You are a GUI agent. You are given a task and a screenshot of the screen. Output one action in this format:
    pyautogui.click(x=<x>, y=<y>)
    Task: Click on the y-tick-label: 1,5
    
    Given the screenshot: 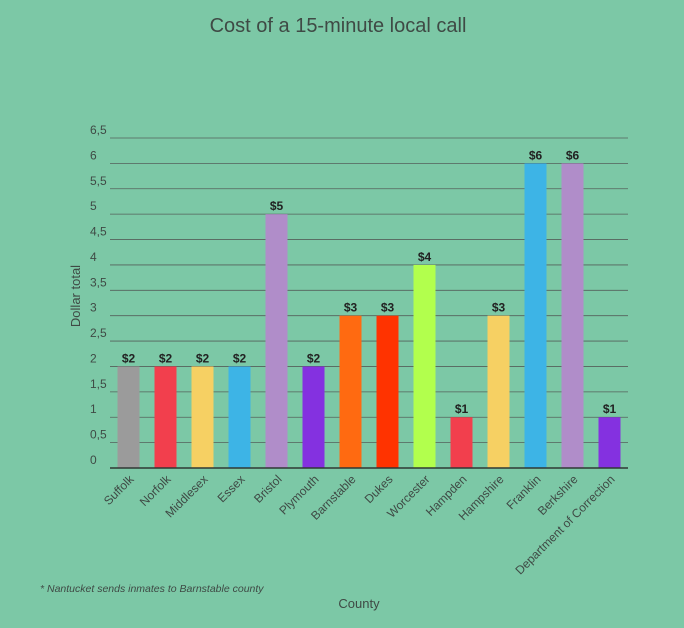 What is the action you would take?
    pyautogui.click(x=98, y=384)
    